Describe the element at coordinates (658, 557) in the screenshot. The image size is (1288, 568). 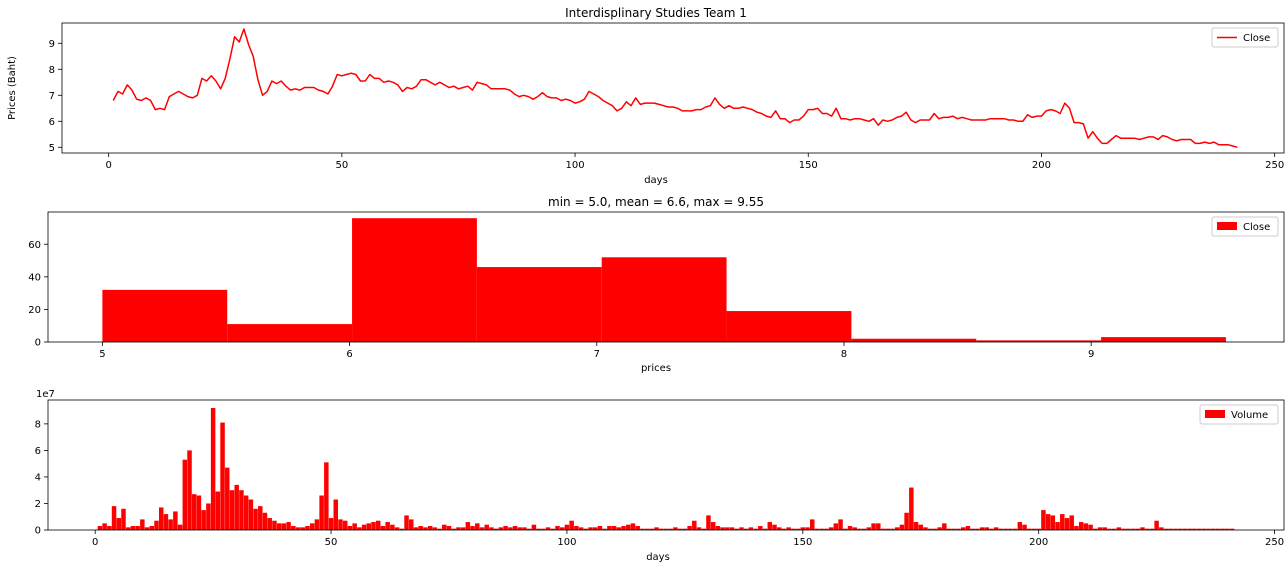
I see `volume-chart-xlabel: days` at that location.